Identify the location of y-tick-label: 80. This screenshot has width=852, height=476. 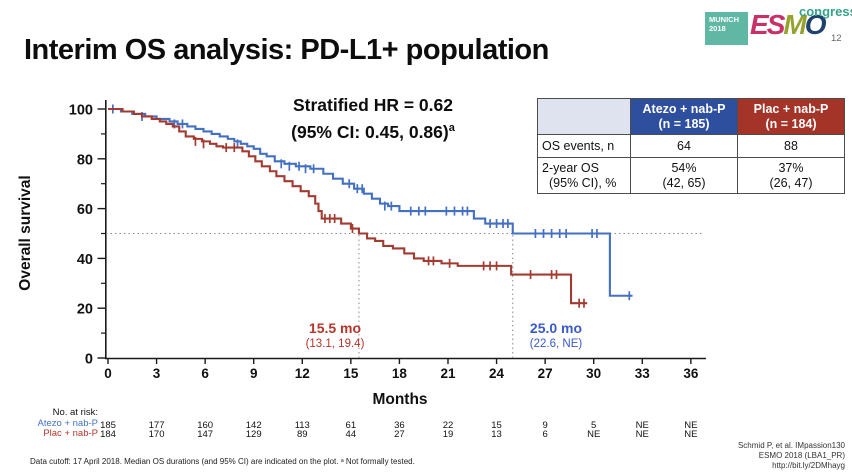
(85, 160).